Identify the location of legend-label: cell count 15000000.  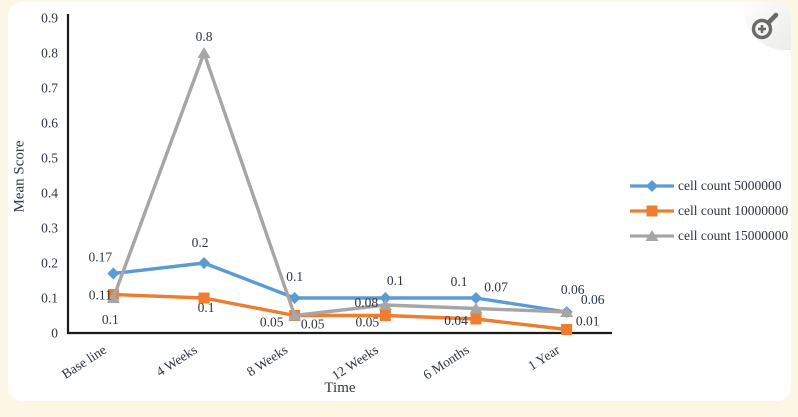
(733, 235).